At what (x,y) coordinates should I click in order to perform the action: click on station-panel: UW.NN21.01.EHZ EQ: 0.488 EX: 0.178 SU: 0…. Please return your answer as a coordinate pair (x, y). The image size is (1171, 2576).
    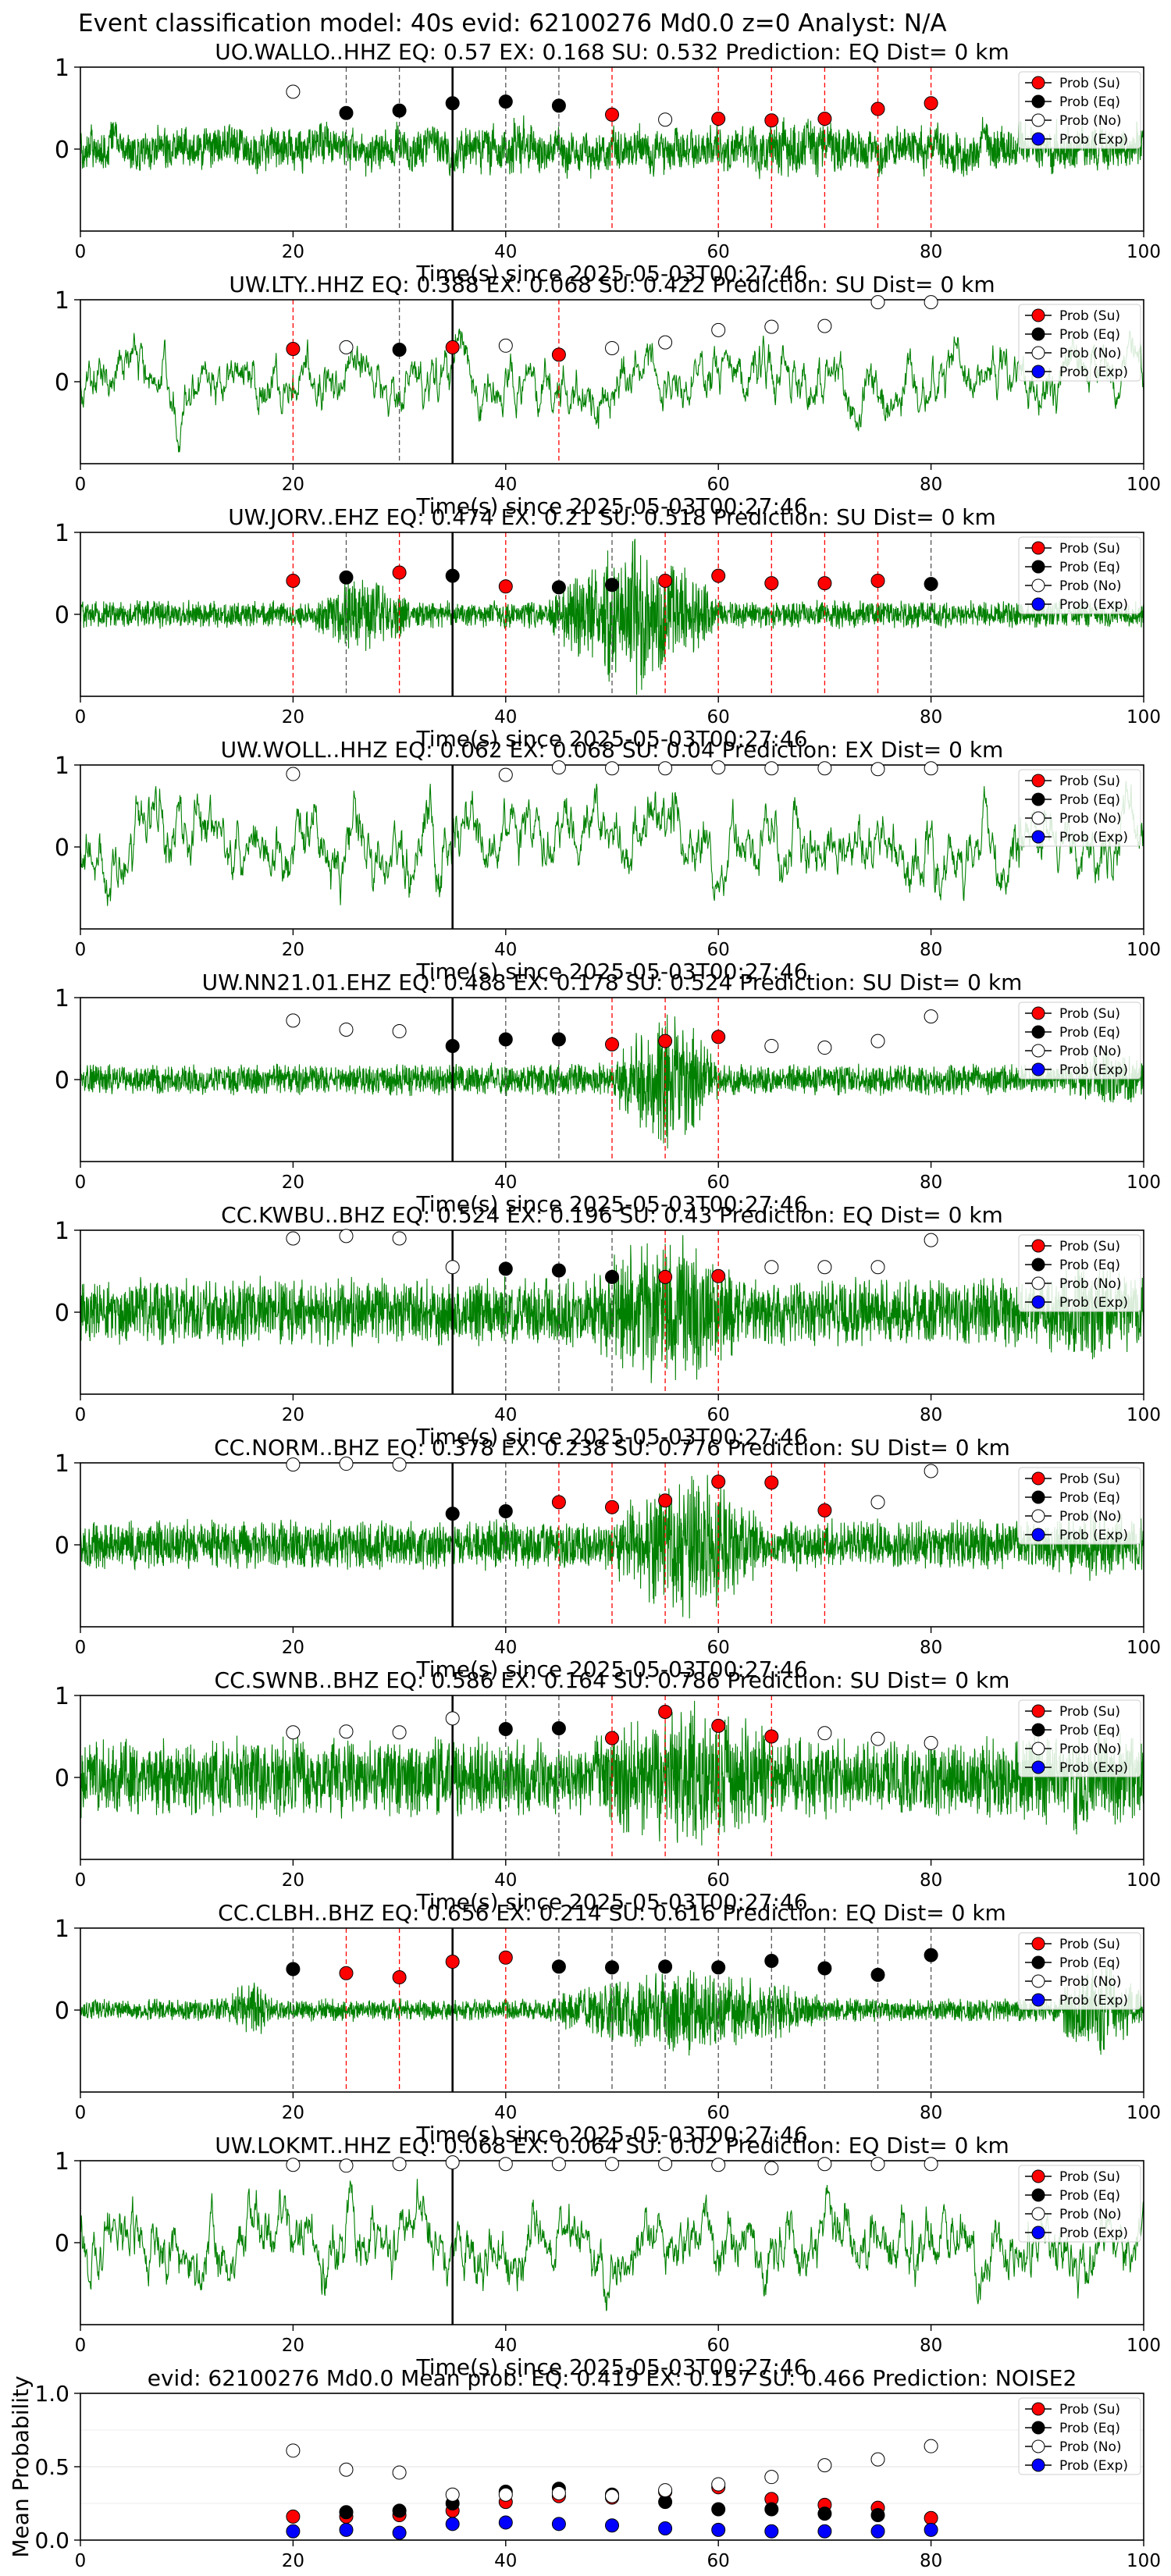
    Looking at the image, I should click on (608, 1093).